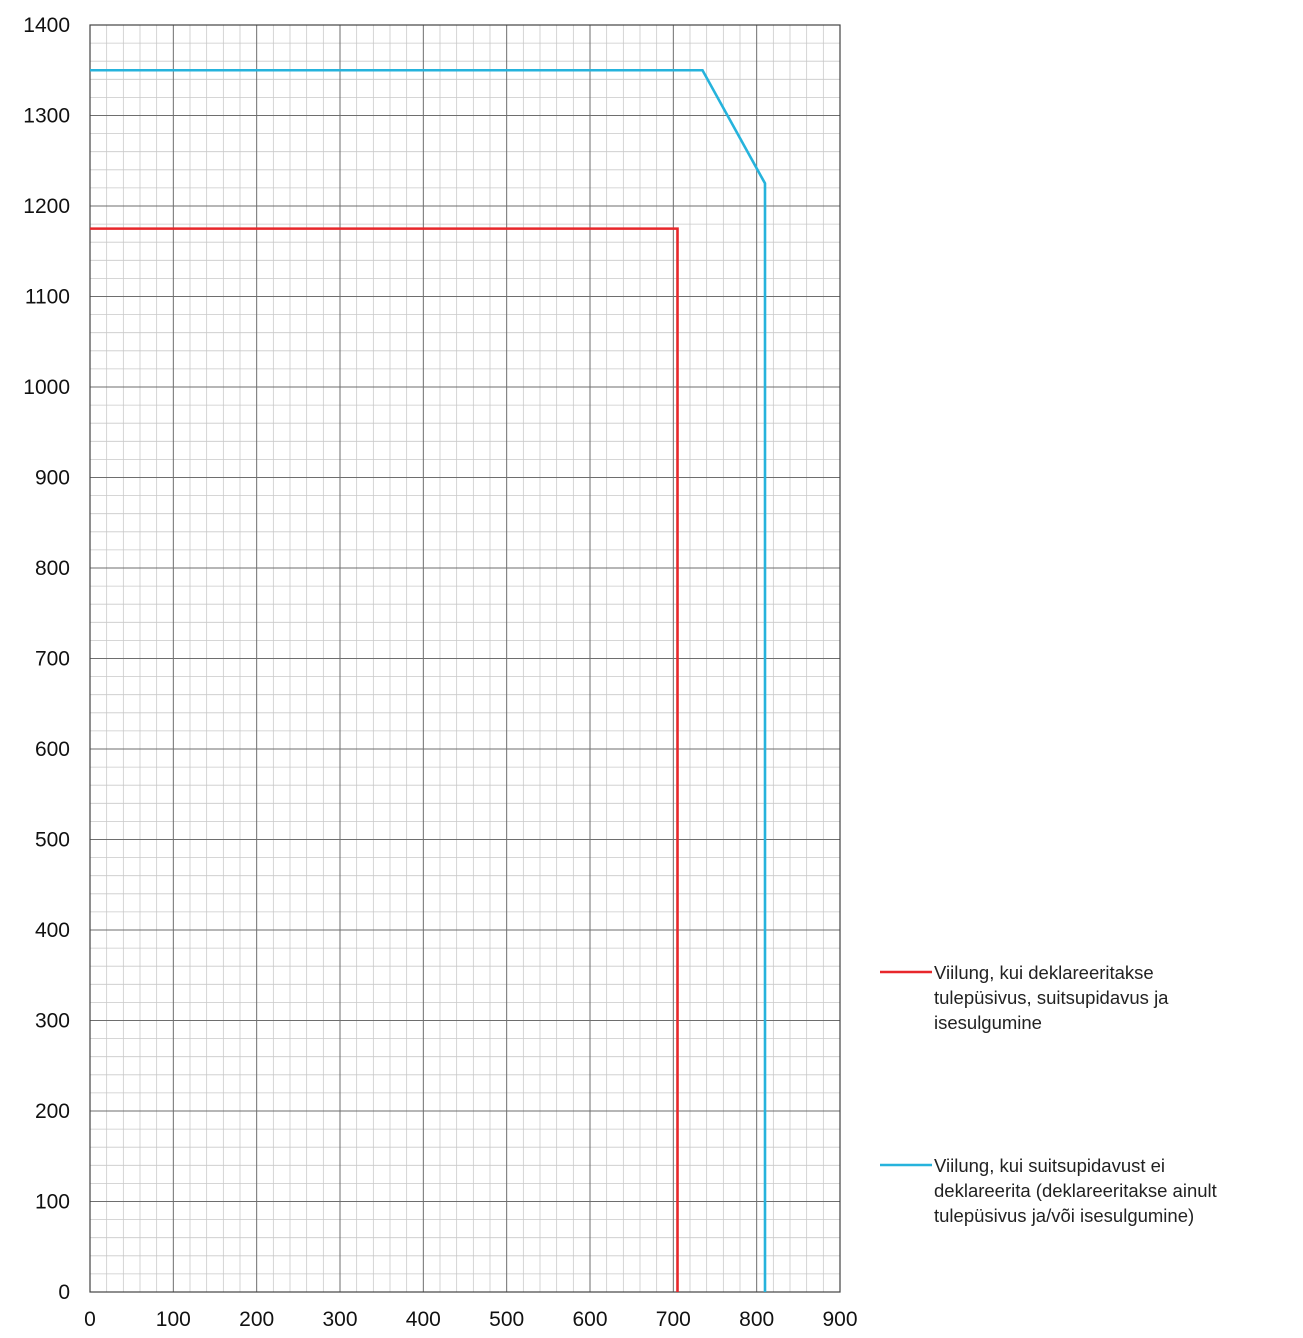 The height and width of the screenshot is (1338, 1303). I want to click on x-tick-label: 600, so click(589, 1319).